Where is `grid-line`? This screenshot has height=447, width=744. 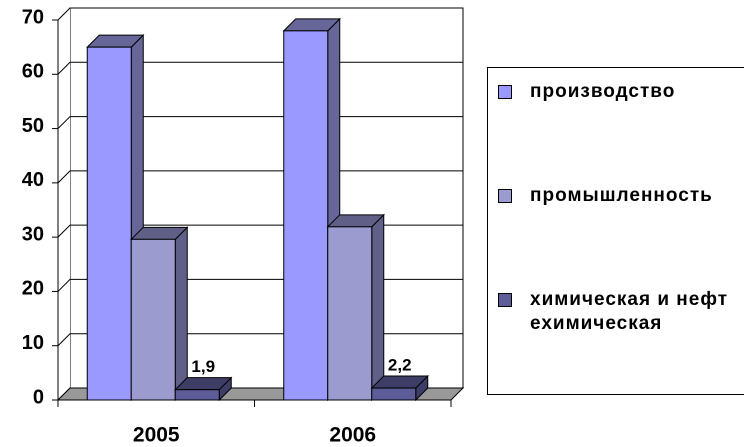 grid-line is located at coordinates (260, 14).